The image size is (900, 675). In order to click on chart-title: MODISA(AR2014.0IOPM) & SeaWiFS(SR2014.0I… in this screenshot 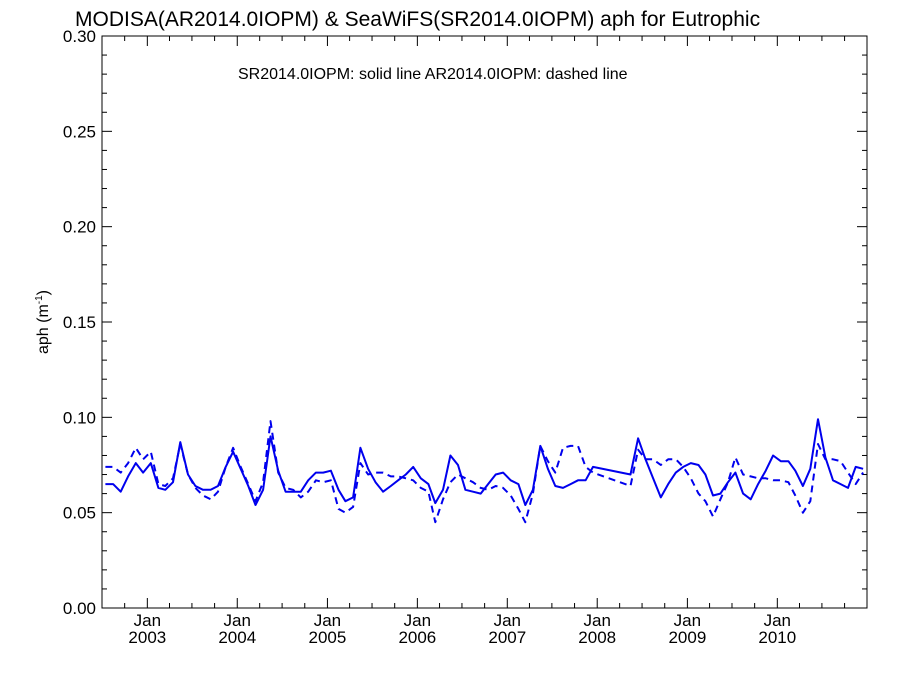, I will do `click(417, 19)`.